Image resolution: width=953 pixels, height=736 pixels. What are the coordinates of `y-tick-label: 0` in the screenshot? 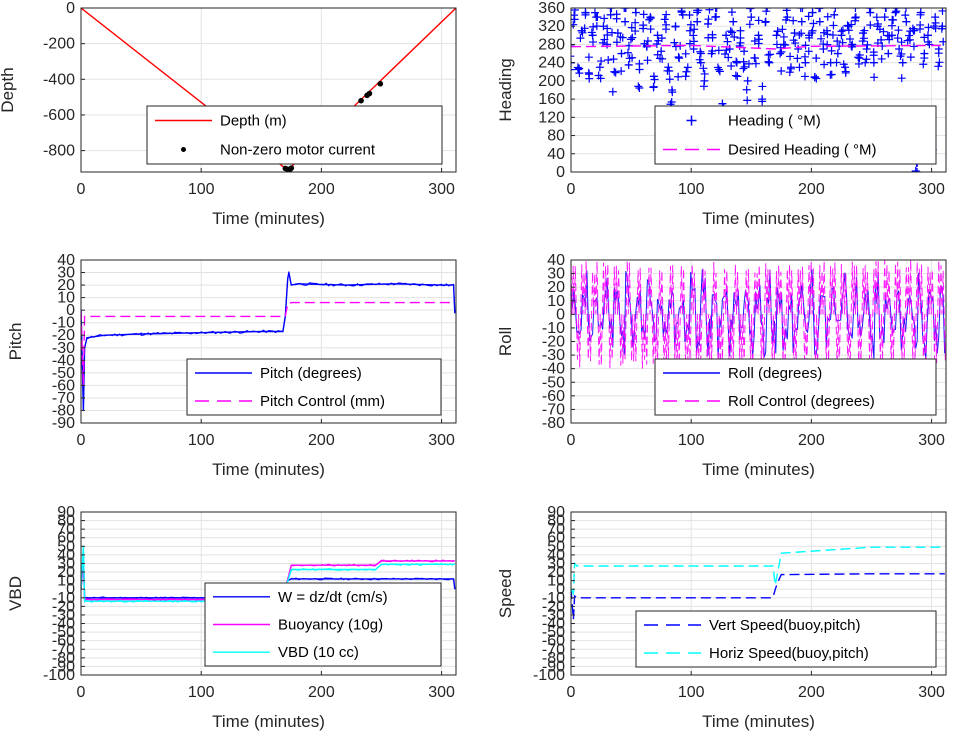 It's located at (70, 589).